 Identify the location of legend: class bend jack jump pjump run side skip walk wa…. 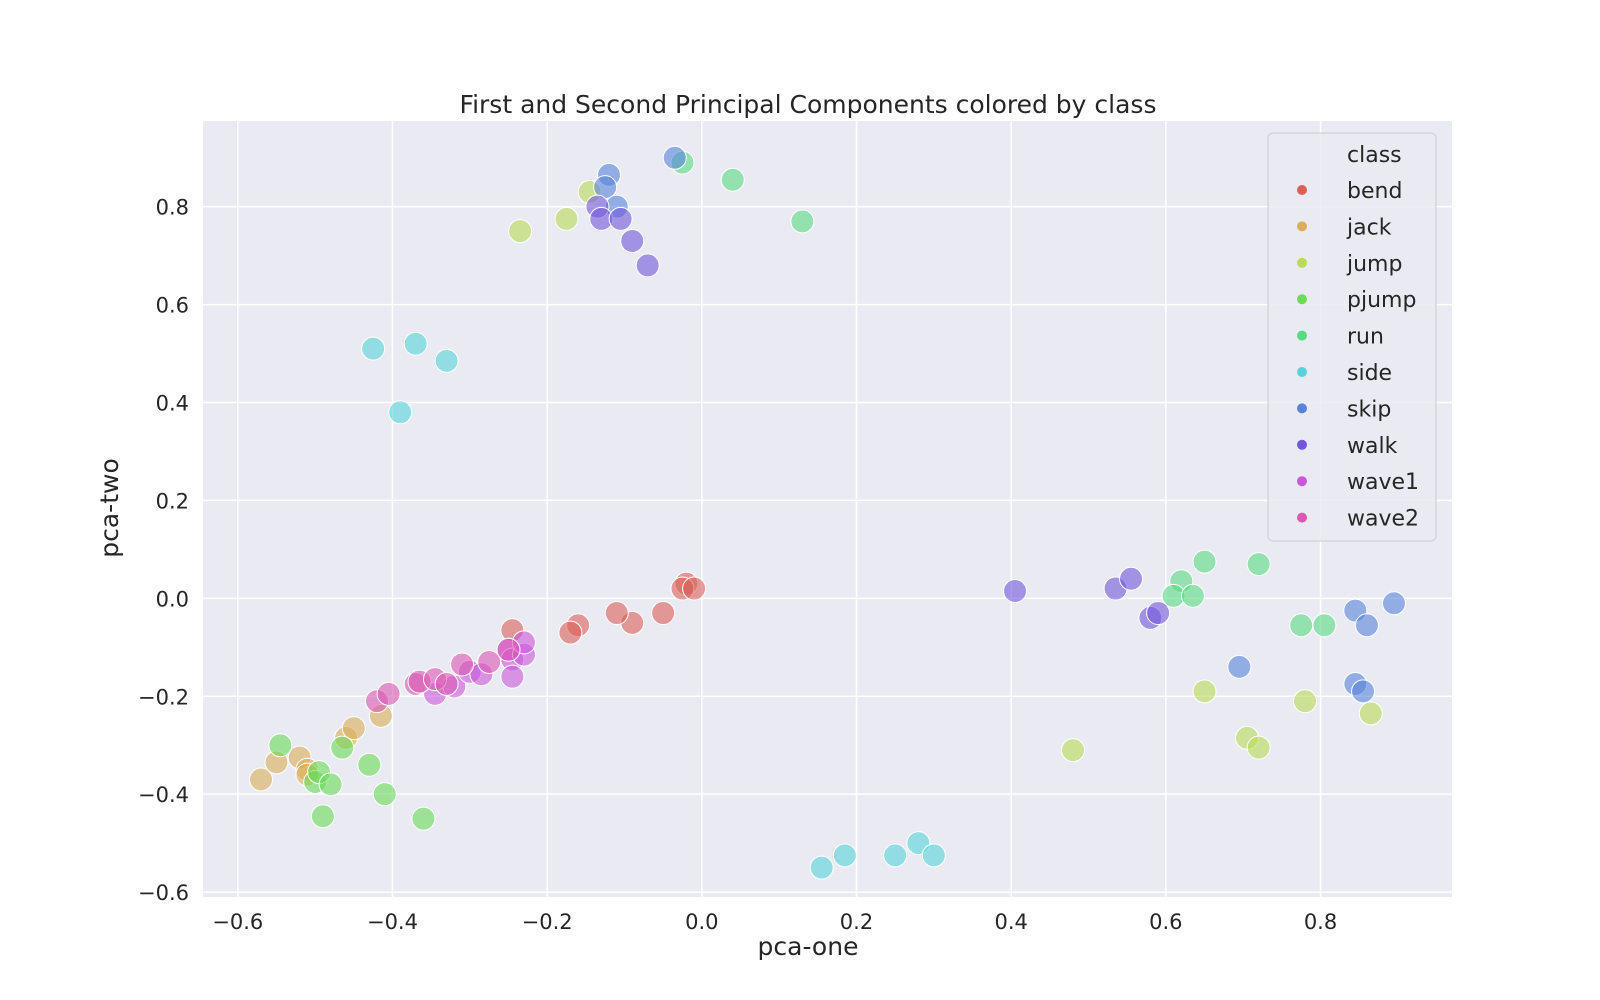
(1352, 337).